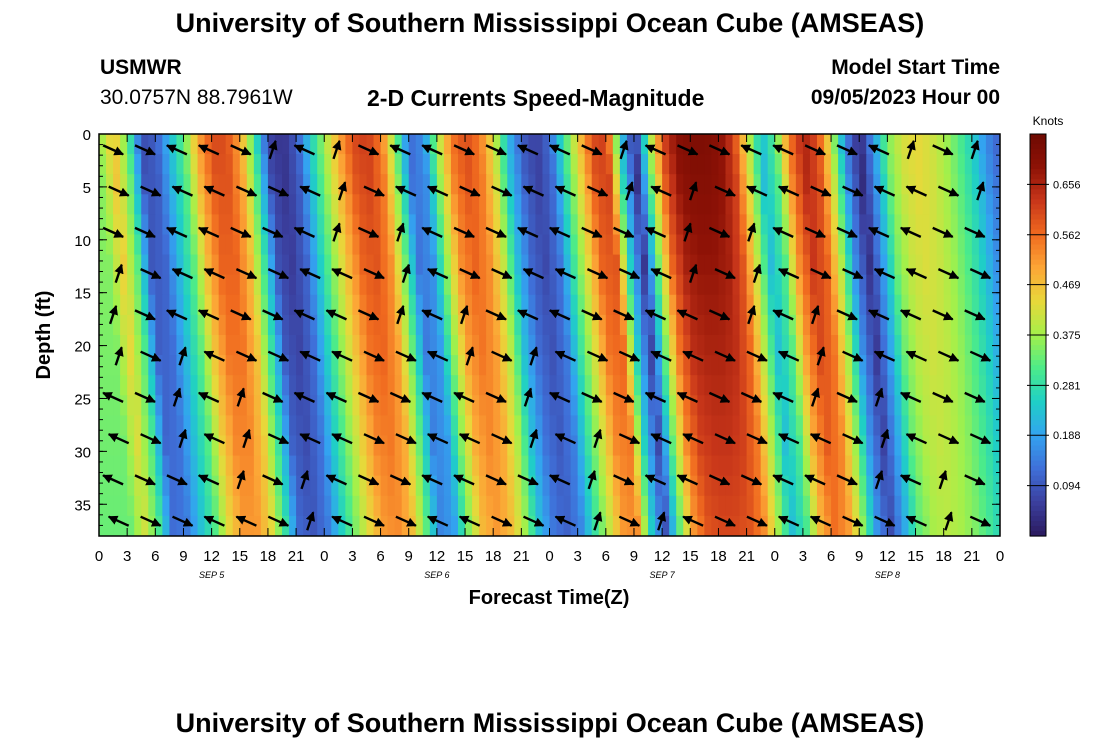  Describe the element at coordinates (577, 556) in the screenshot. I see `x-tick-label: 3` at that location.